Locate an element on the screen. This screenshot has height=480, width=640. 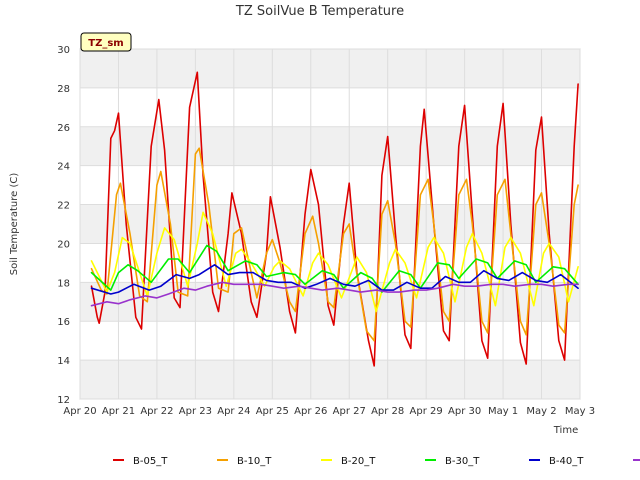
x-tick-label: May 3 is located at coordinates (580, 411).